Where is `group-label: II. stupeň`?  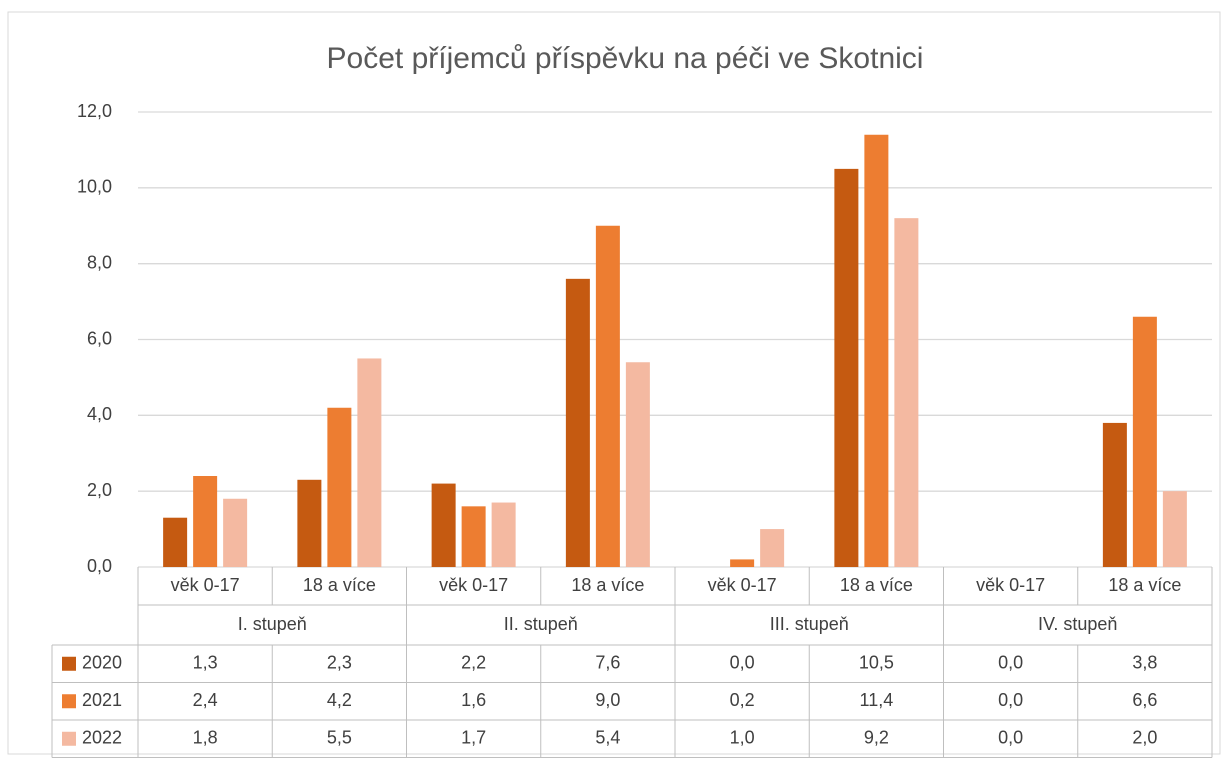
group-label: II. stupeň is located at coordinates (541, 624).